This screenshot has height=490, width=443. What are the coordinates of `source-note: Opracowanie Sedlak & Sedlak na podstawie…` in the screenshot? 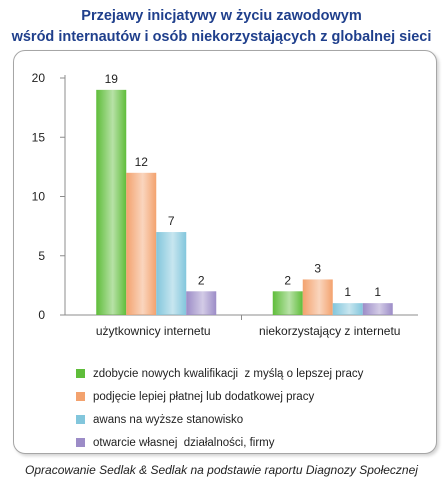 It's located at (221, 470).